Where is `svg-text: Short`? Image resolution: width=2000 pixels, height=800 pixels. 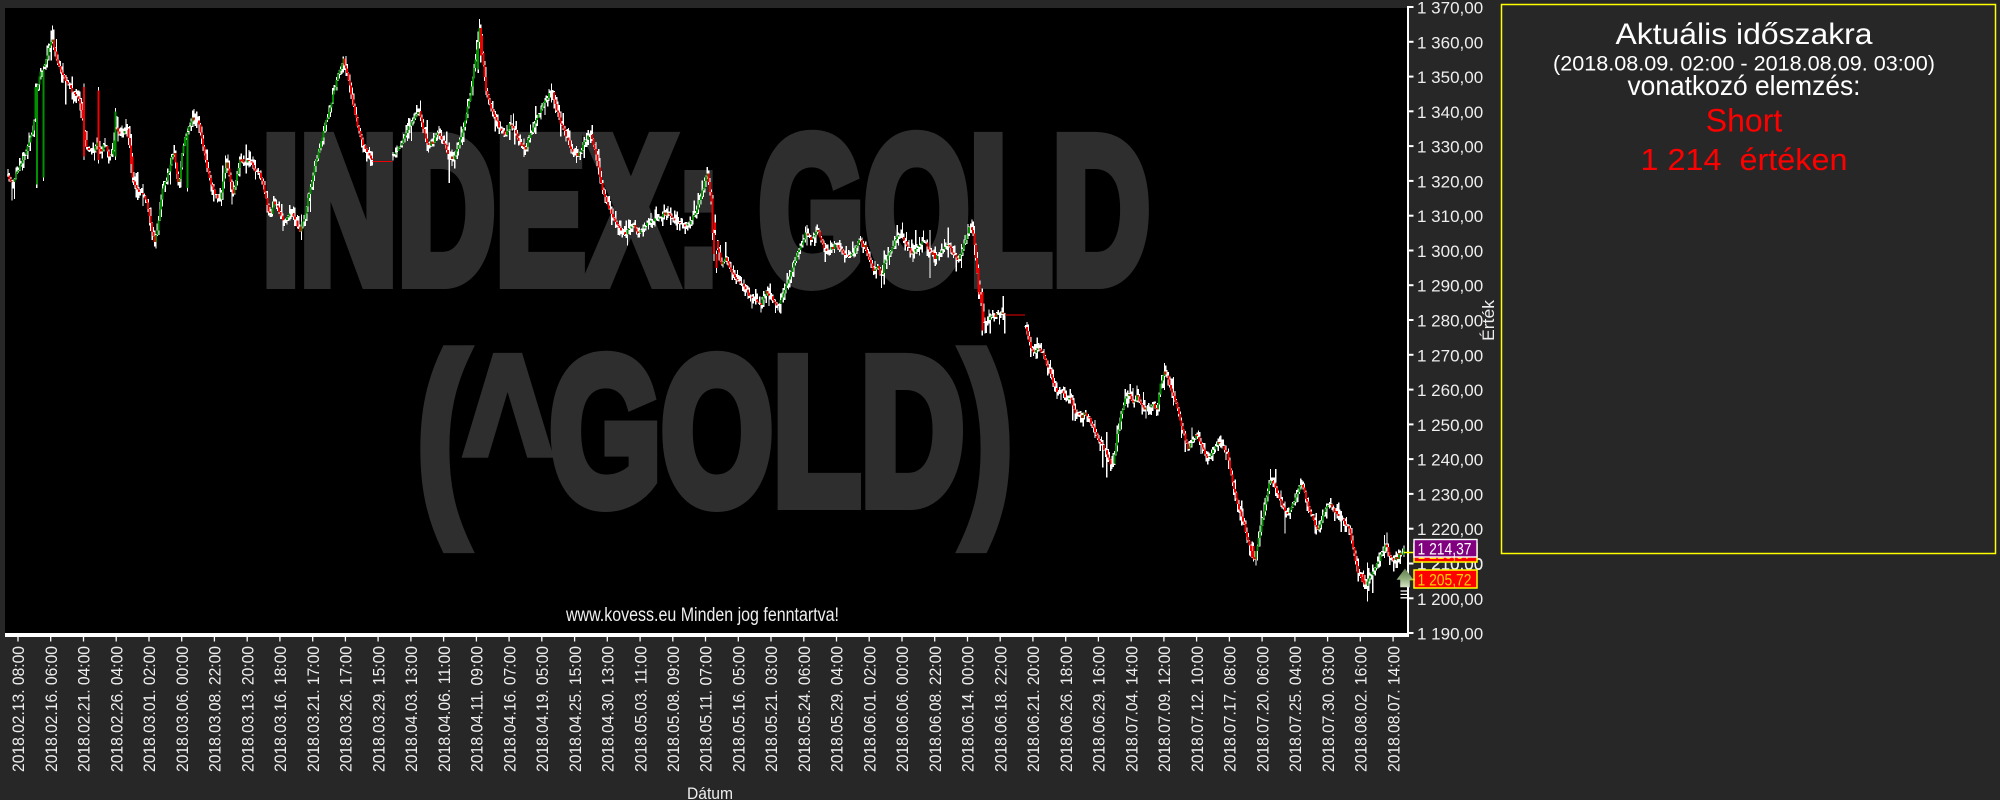 svg-text: Short is located at coordinates (1744, 121).